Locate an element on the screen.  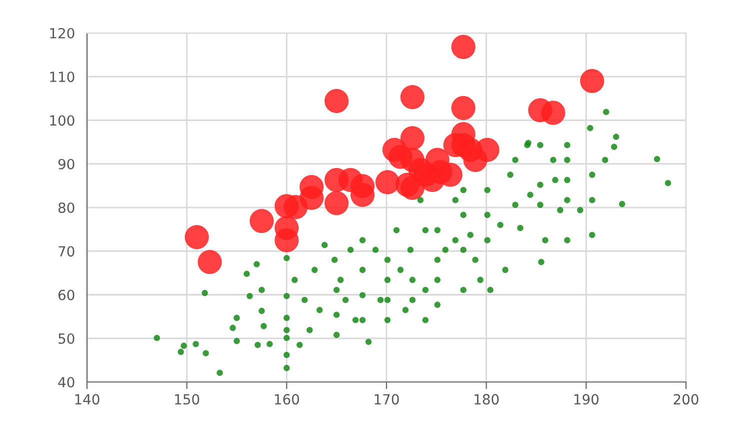
x-tick-label: 190 is located at coordinates (586, 399).